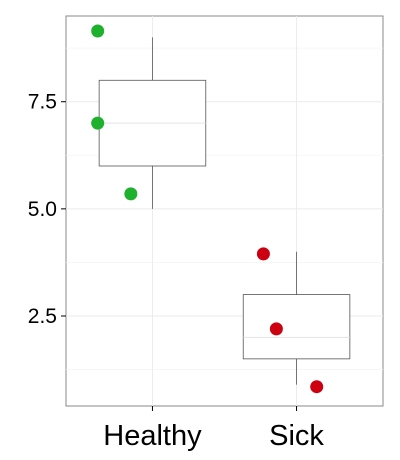 The image size is (400, 460). What do you see at coordinates (296, 327) in the screenshot?
I see `box-body` at bounding box center [296, 327].